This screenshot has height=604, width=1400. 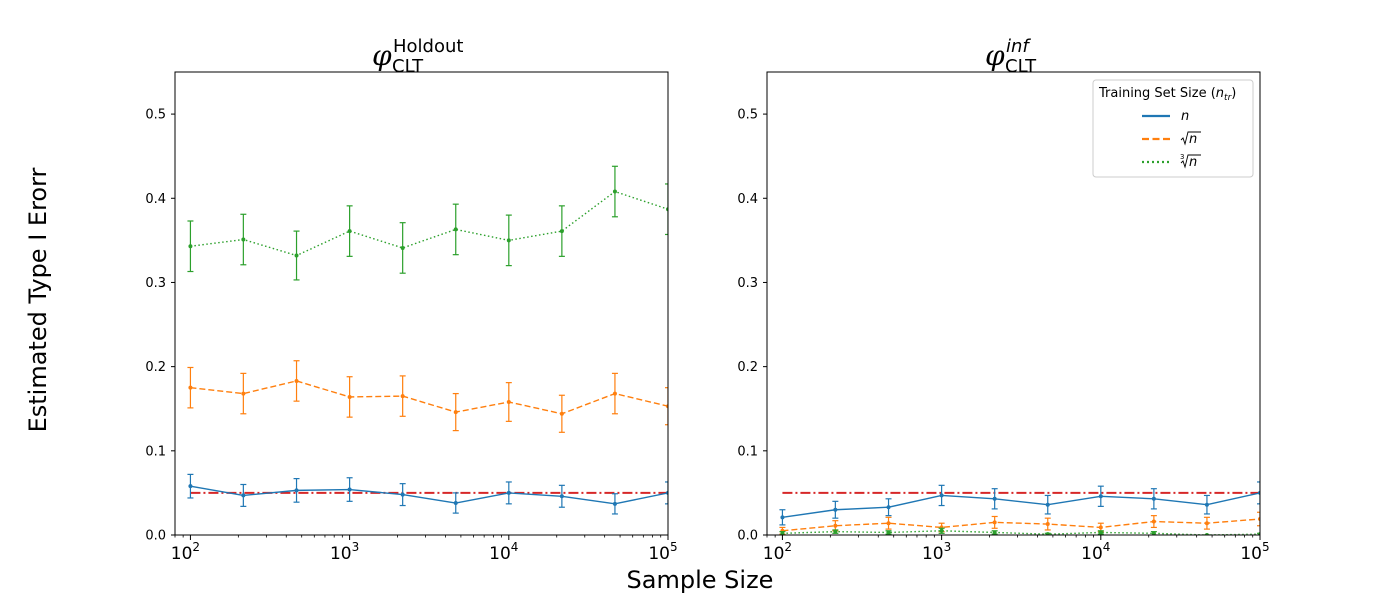 I want to click on legend-root-index: 3, so click(x=1182, y=157).